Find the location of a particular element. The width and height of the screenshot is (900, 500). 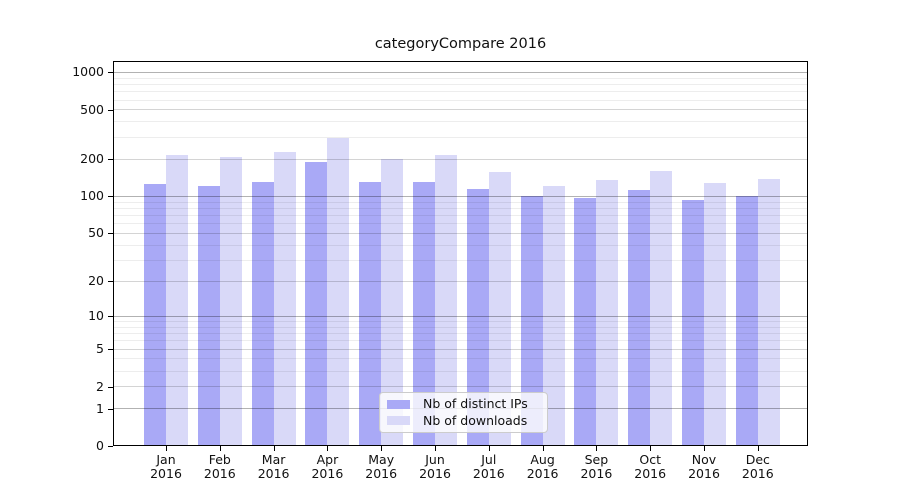

x-tick-label: May 2016 is located at coordinates (381, 466).